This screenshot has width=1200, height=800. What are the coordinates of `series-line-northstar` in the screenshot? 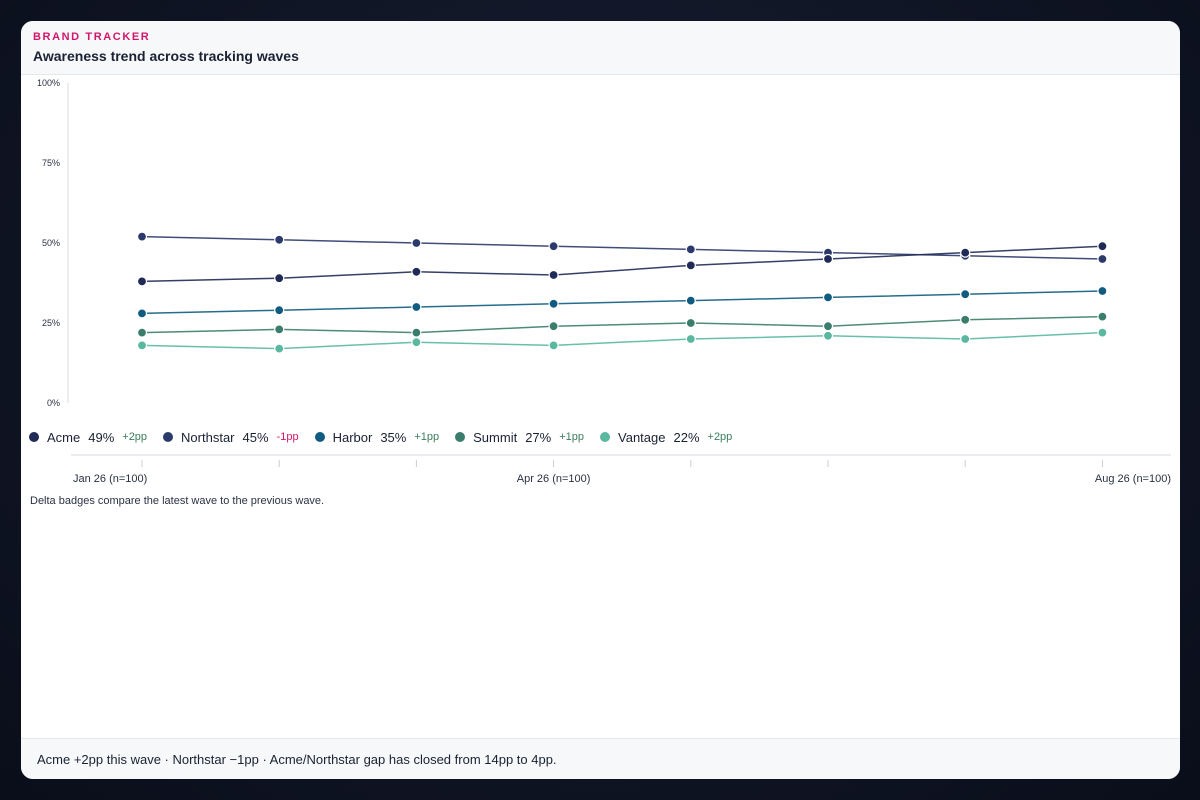 It's located at (622, 247).